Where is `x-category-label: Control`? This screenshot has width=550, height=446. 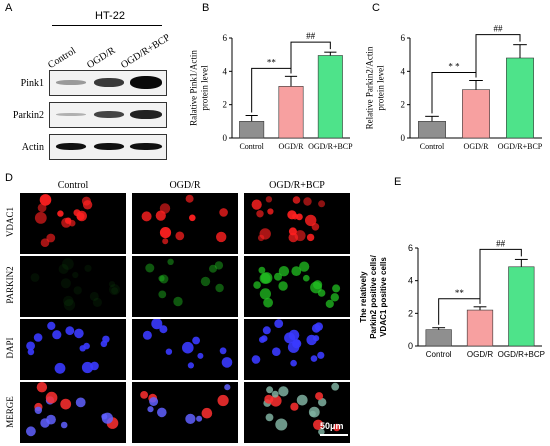 x-category-label: Control is located at coordinates (432, 146).